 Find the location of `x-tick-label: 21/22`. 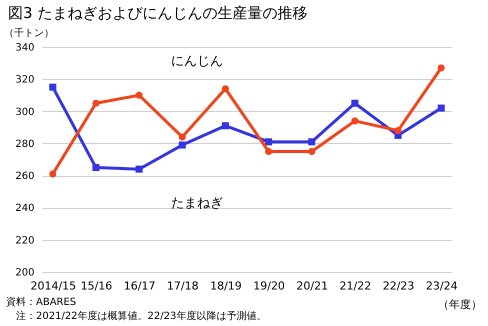

x-tick-label: 21/22 is located at coordinates (356, 286).